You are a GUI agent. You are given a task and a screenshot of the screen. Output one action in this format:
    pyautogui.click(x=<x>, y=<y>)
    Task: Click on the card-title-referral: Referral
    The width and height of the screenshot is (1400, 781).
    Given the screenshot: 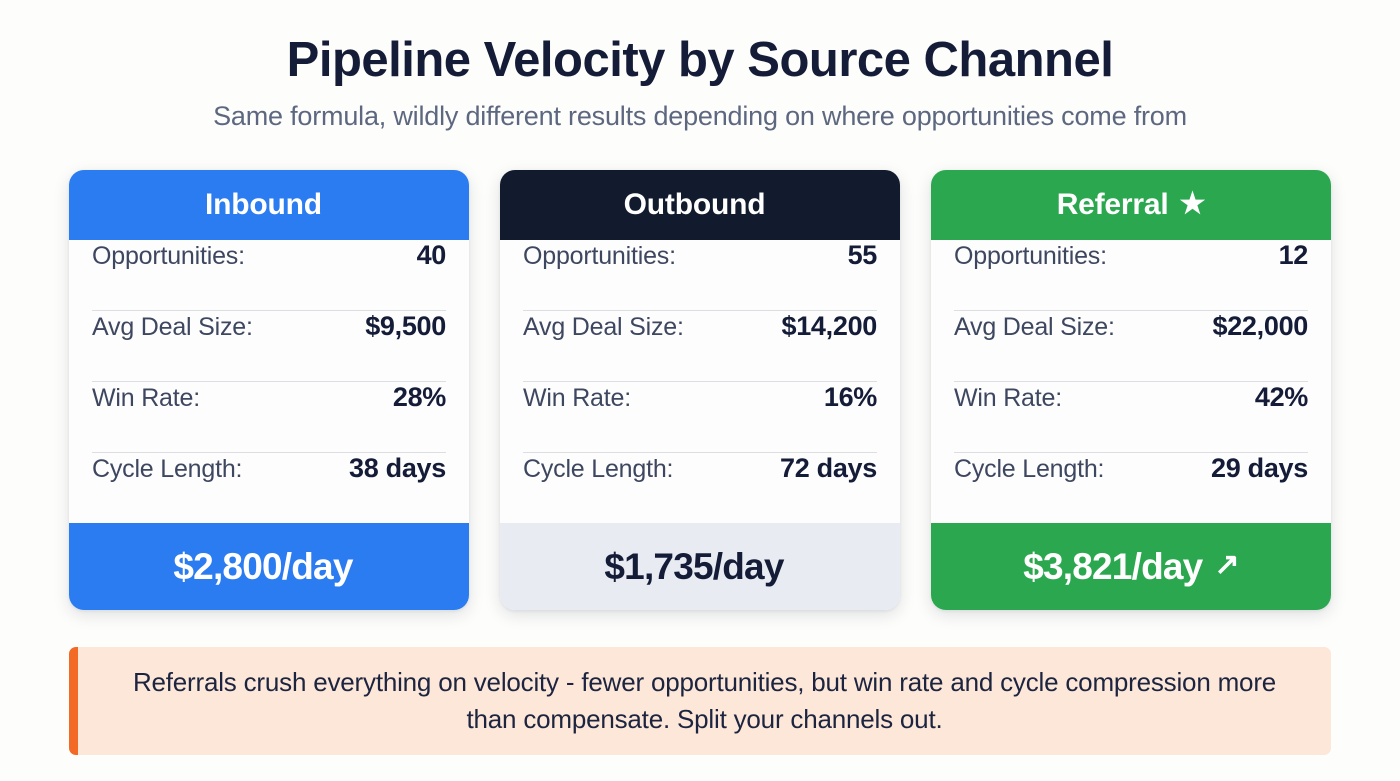 What is the action you would take?
    pyautogui.click(x=1112, y=204)
    